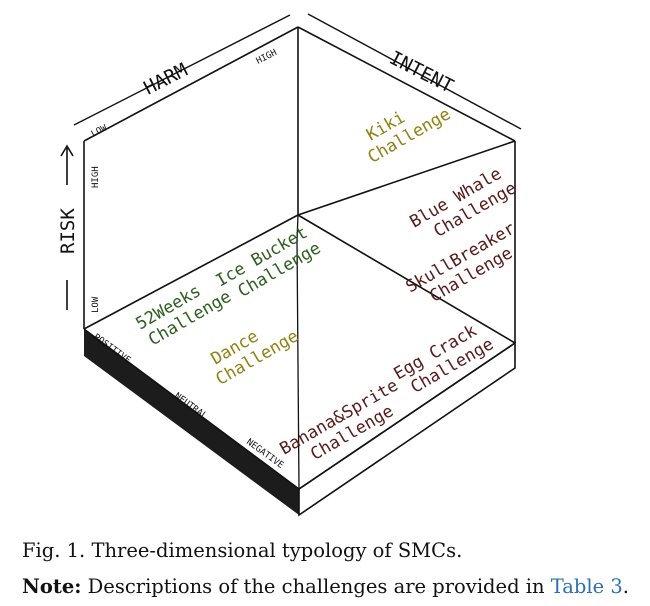 The image size is (650, 606). Describe the element at coordinates (96, 304) in the screenshot. I see `risk-low-label: LOW` at that location.